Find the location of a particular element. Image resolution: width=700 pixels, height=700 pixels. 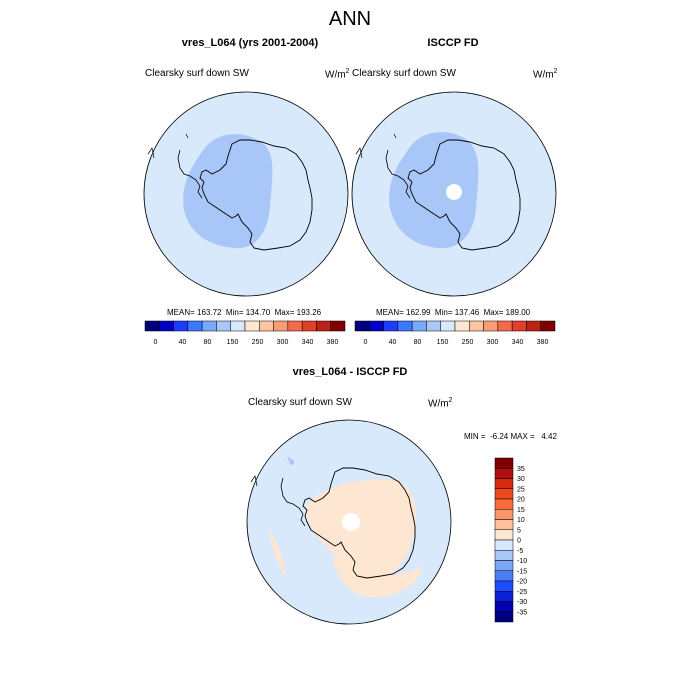

panel-3-variable-label: Clearsky surf down SW is located at coordinates (300, 402).